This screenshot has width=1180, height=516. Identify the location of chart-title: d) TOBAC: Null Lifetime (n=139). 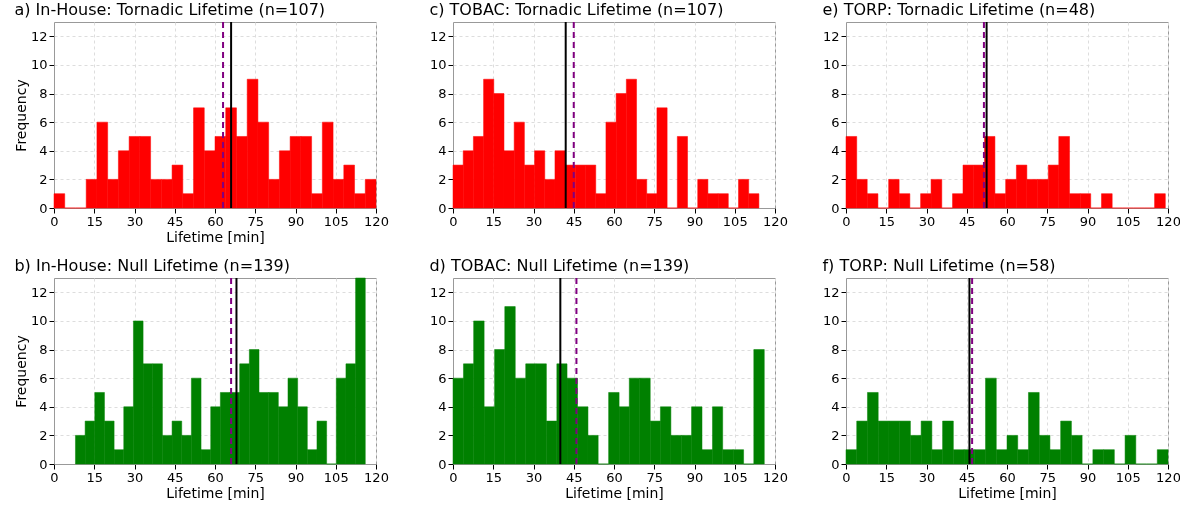
(559, 265).